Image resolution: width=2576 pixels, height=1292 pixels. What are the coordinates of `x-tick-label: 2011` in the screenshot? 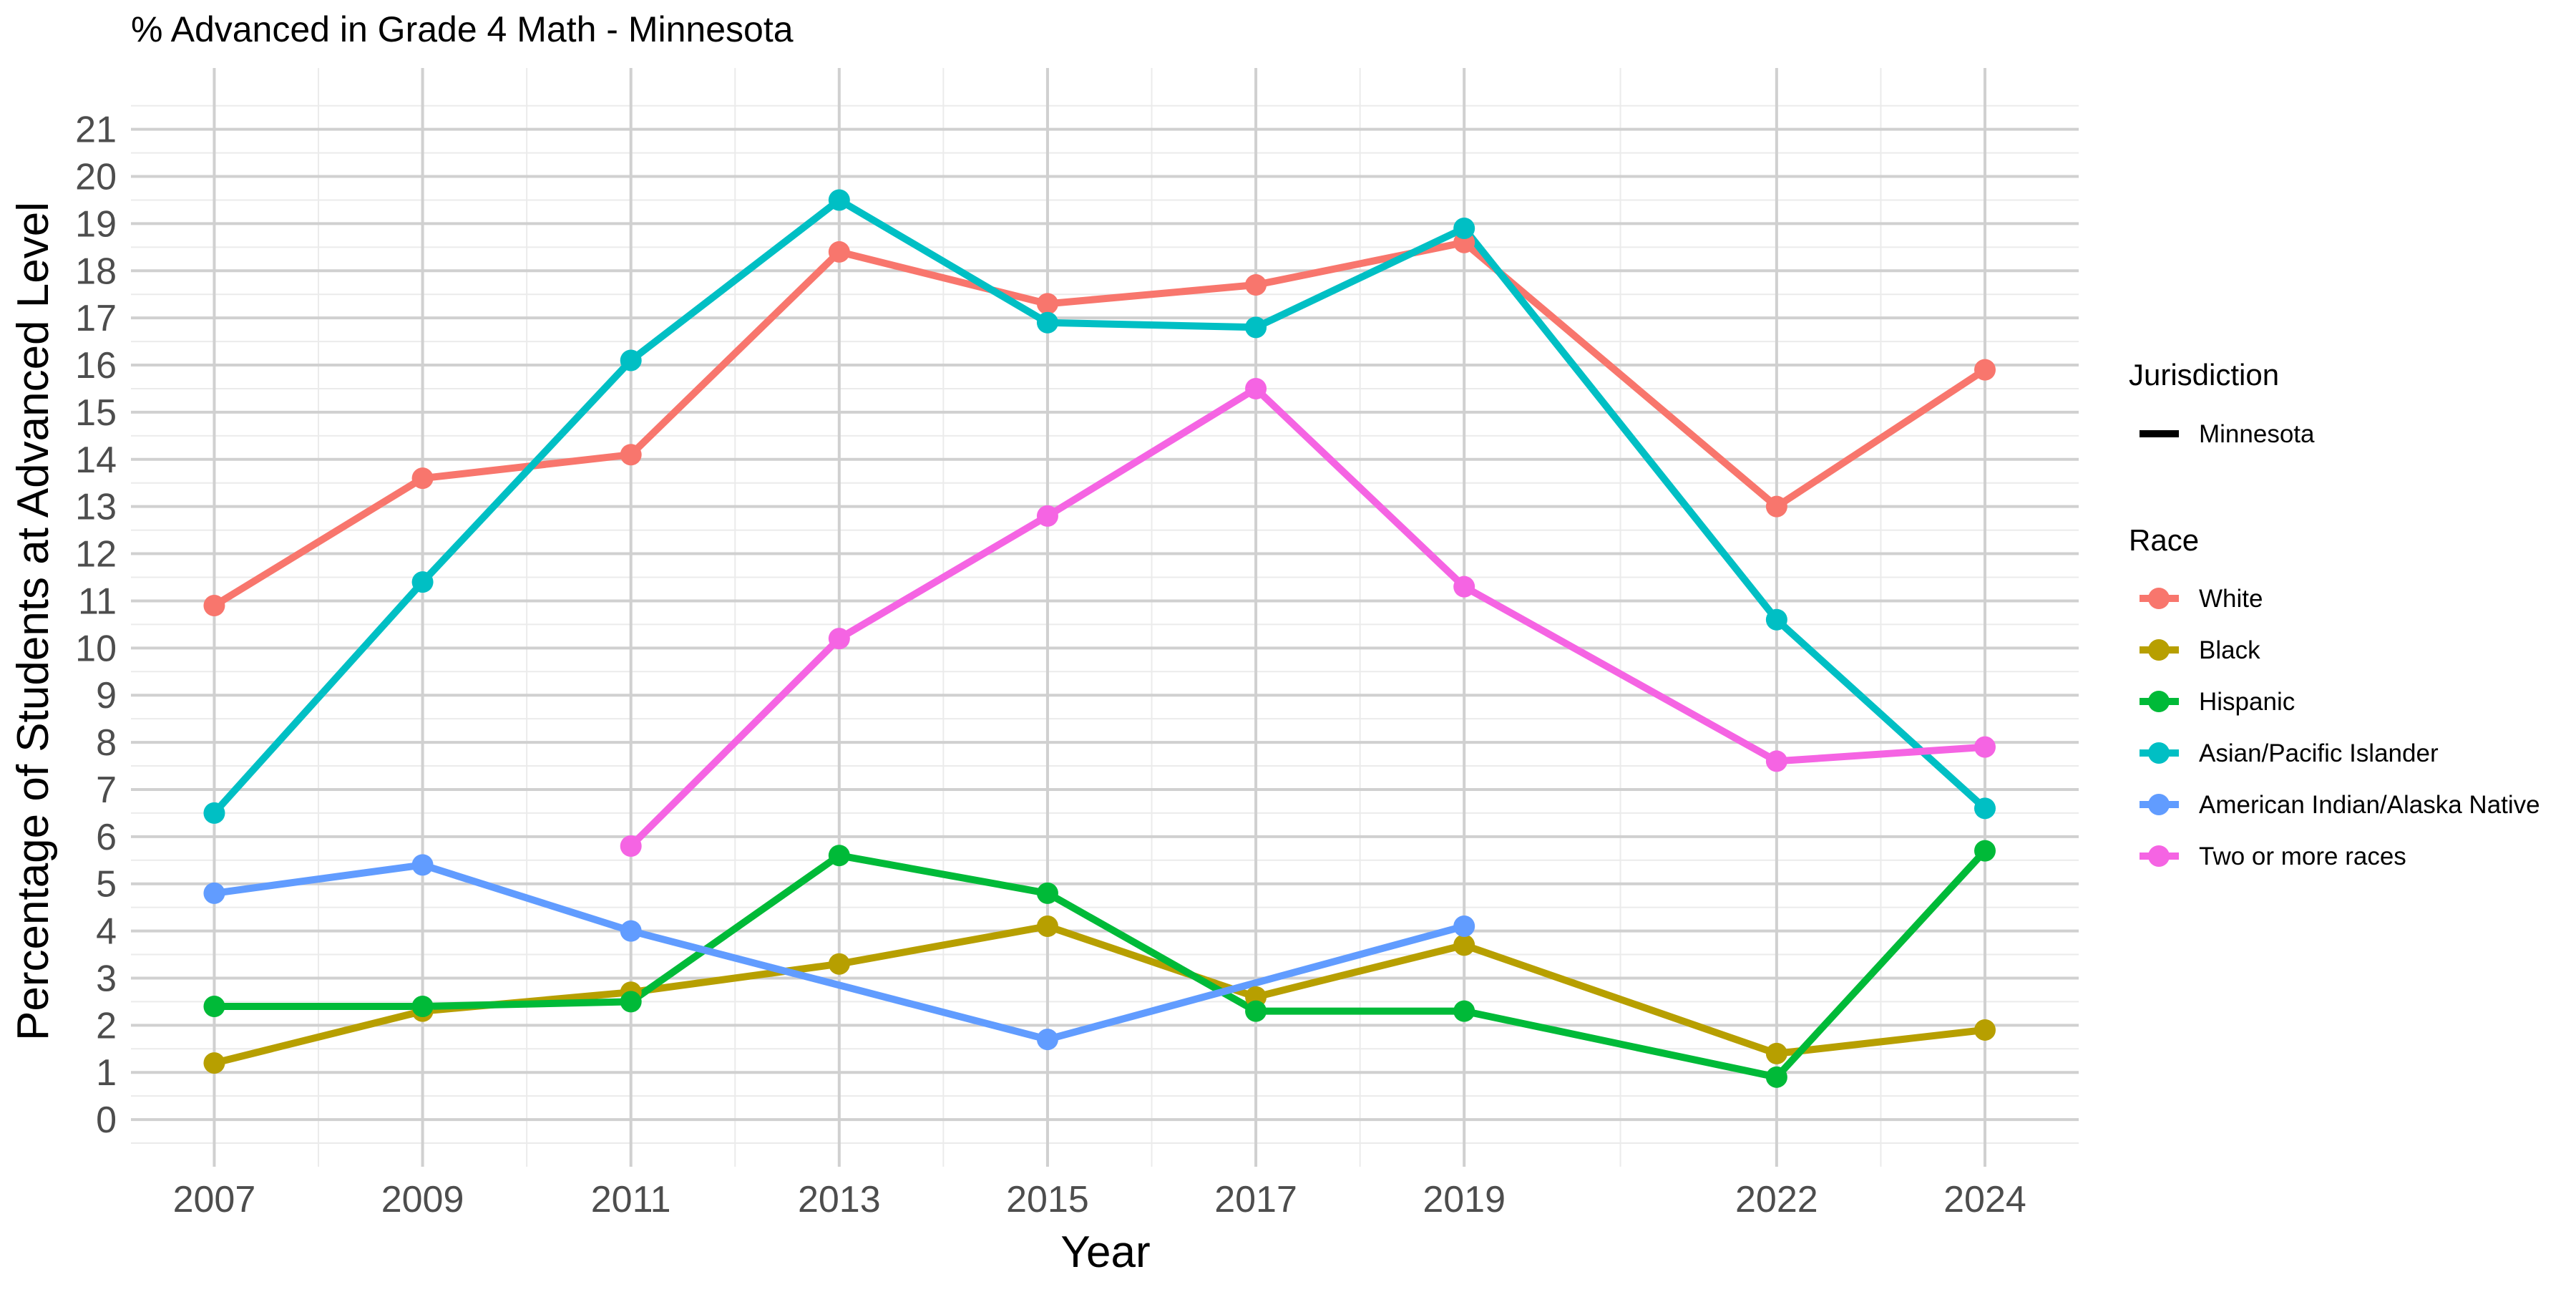 It's located at (631, 1199).